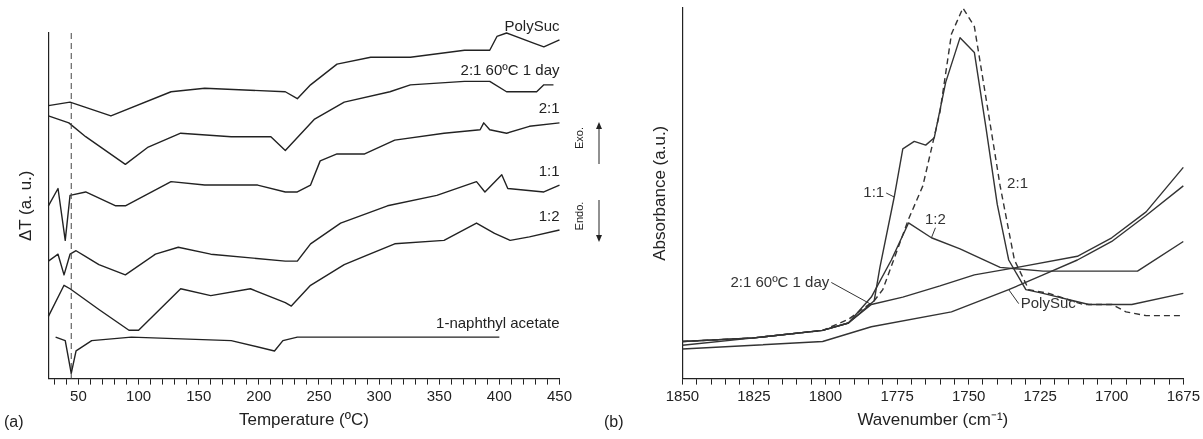 Image resolution: width=1203 pixels, height=439 pixels. I want to click on x-tick-label: 300, so click(379, 395).